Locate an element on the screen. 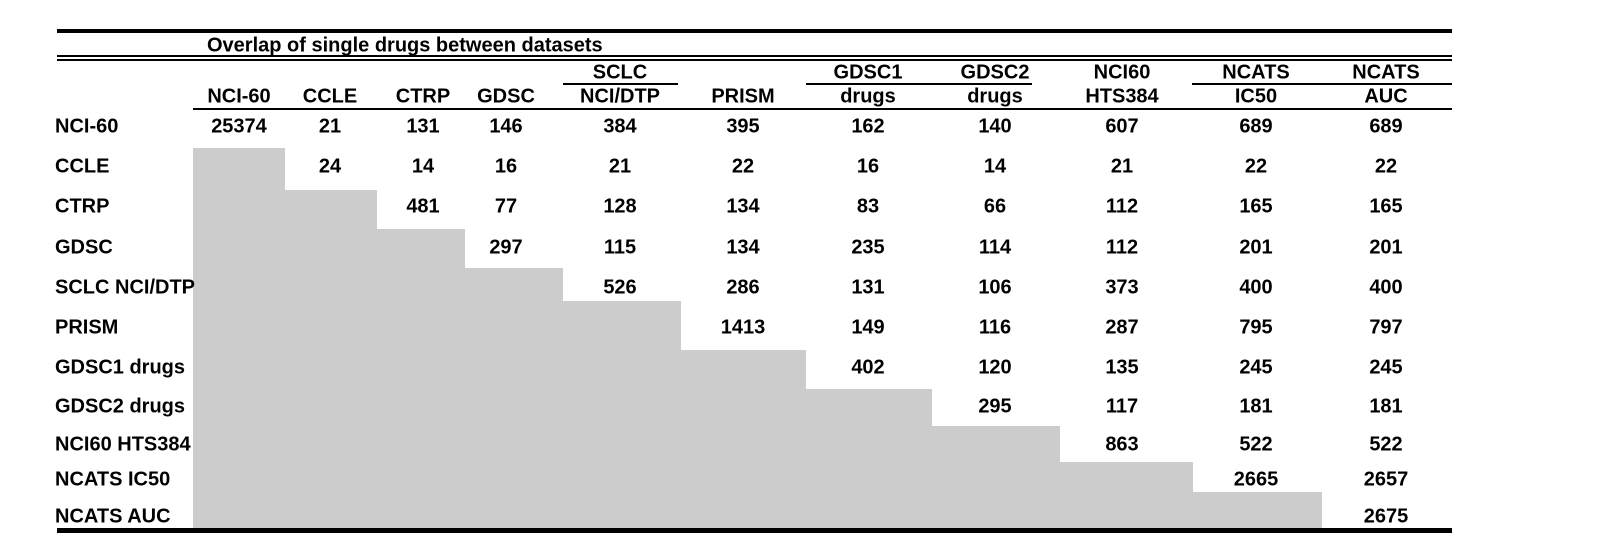  overlap-value-cell: 162 is located at coordinates (868, 126).